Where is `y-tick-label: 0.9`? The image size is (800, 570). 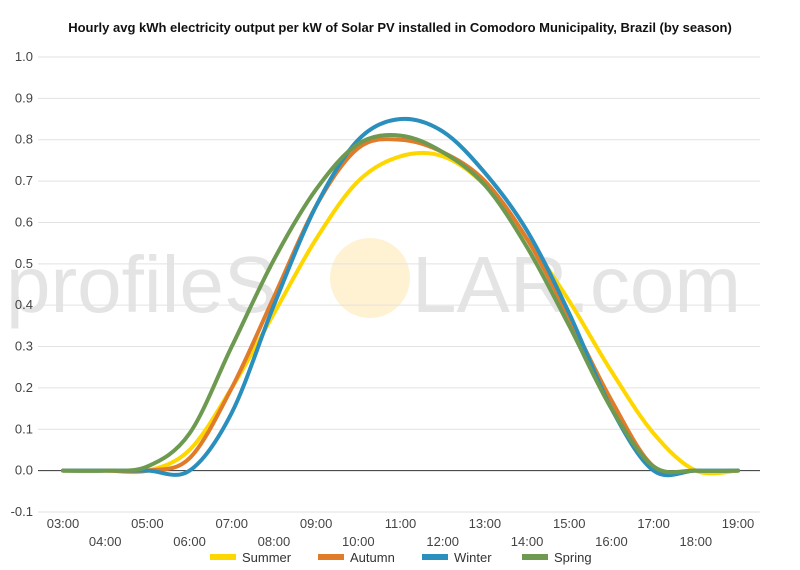 y-tick-label: 0.9 is located at coordinates (24, 97).